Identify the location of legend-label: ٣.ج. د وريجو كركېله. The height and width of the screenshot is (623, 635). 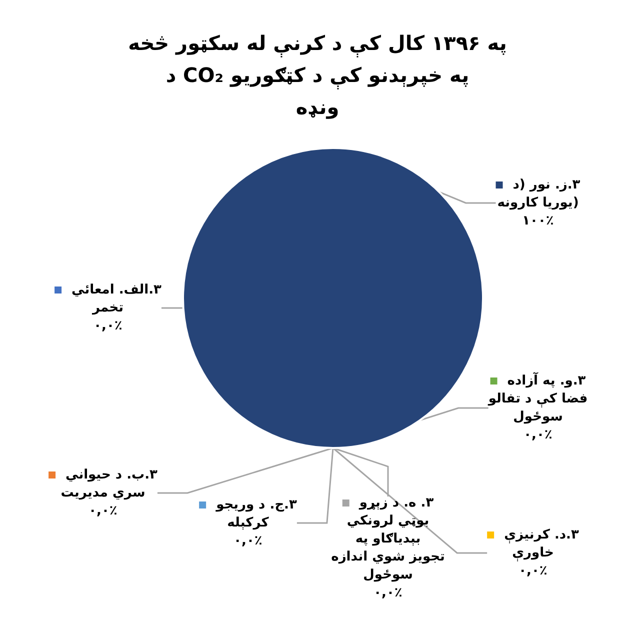
(256, 514).